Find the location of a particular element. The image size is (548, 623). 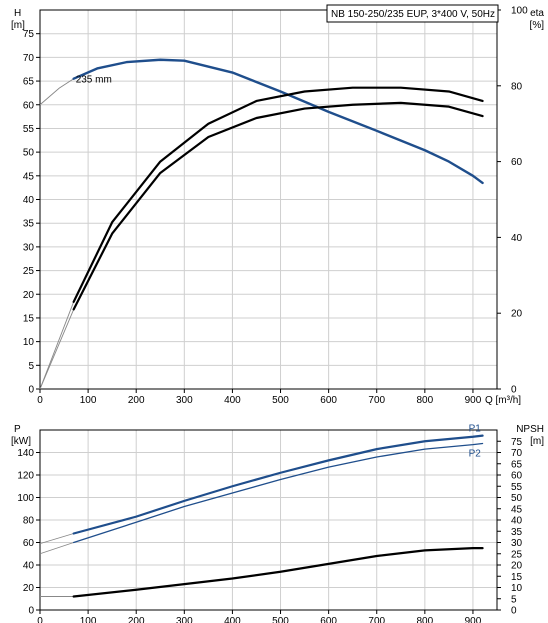

top-ytick-left-label: 65 is located at coordinates (29, 82).